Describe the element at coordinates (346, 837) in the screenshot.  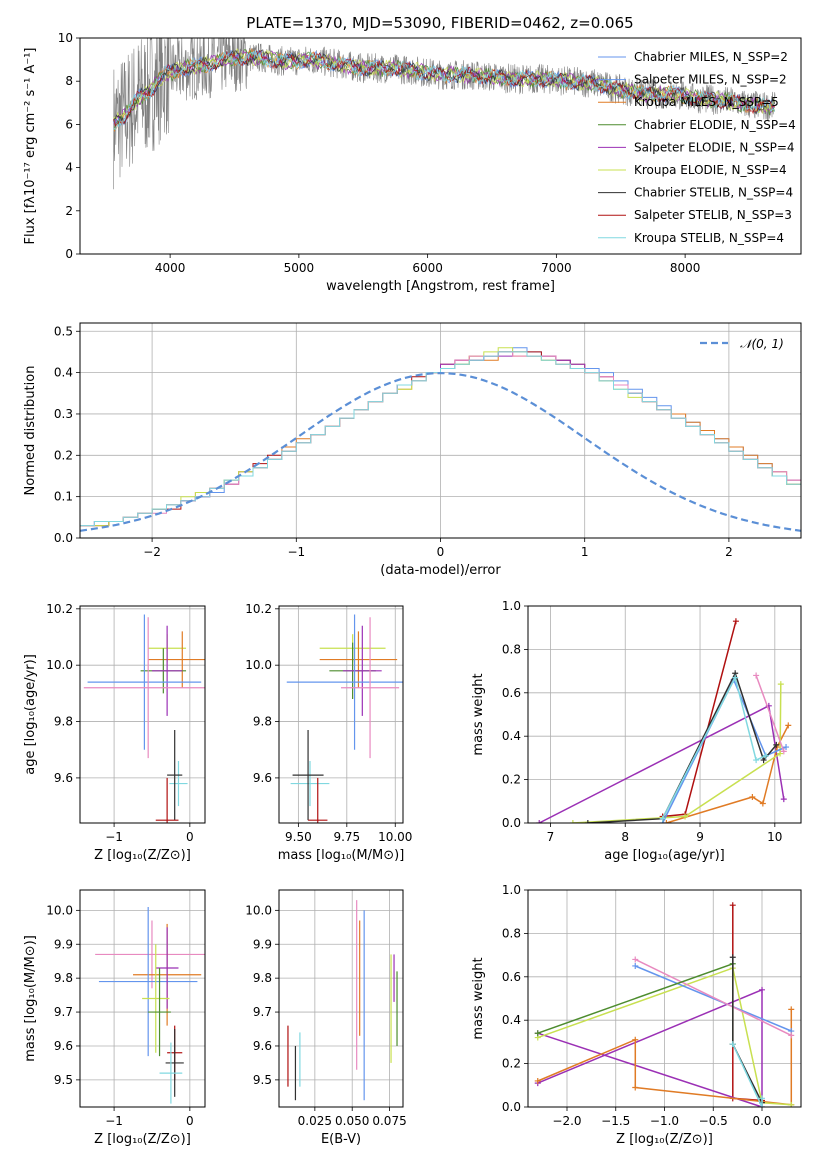
I see `x-tick-label: 9.75` at that location.